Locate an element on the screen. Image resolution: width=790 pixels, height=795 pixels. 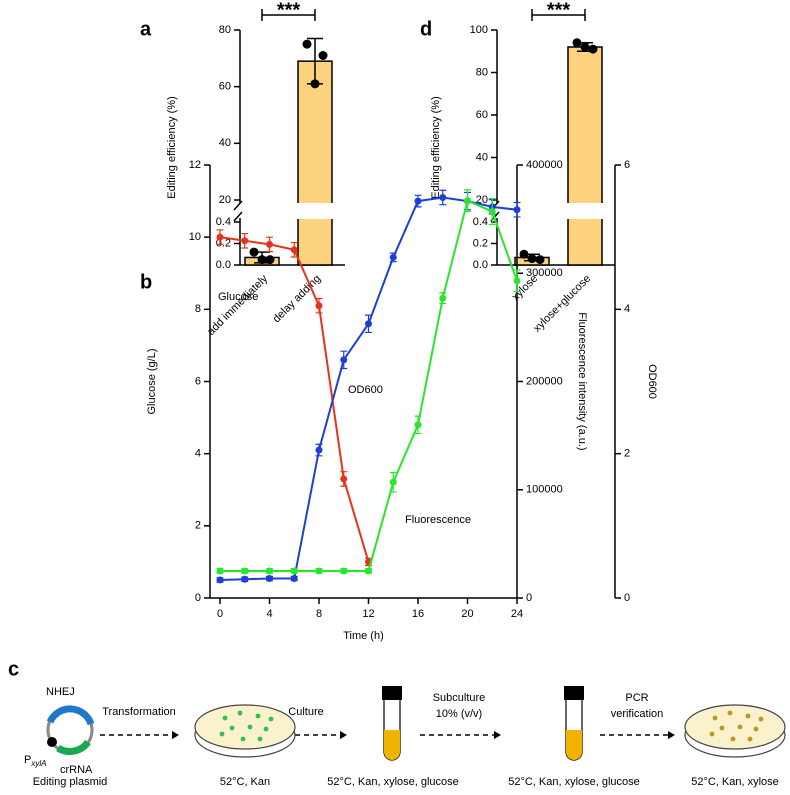
promoter-label: PxylA is located at coordinates (35, 761).